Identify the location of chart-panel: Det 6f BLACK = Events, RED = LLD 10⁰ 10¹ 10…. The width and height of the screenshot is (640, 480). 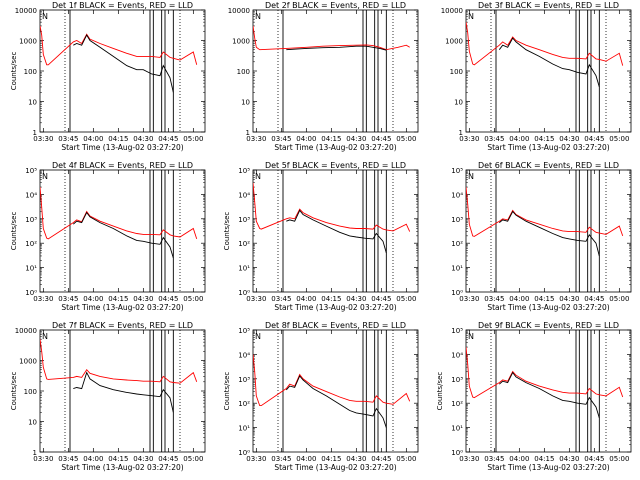
(541, 236).